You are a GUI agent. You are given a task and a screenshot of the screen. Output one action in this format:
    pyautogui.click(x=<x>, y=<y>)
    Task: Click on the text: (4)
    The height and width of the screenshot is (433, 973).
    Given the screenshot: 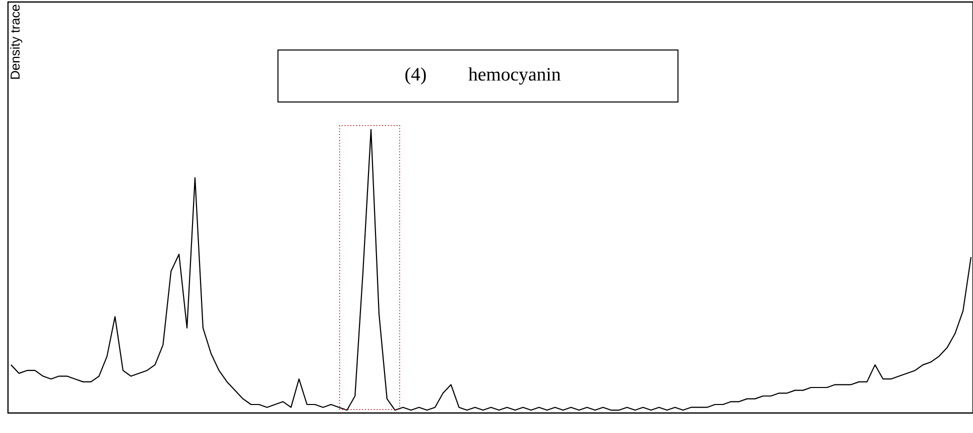 What is the action you would take?
    pyautogui.click(x=415, y=76)
    